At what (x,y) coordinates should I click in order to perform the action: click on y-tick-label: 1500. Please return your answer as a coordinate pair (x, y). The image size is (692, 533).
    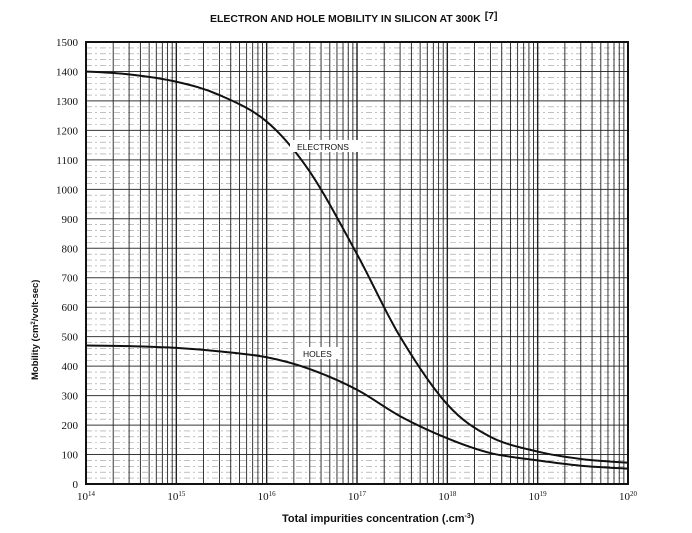
    Looking at the image, I should click on (67, 43).